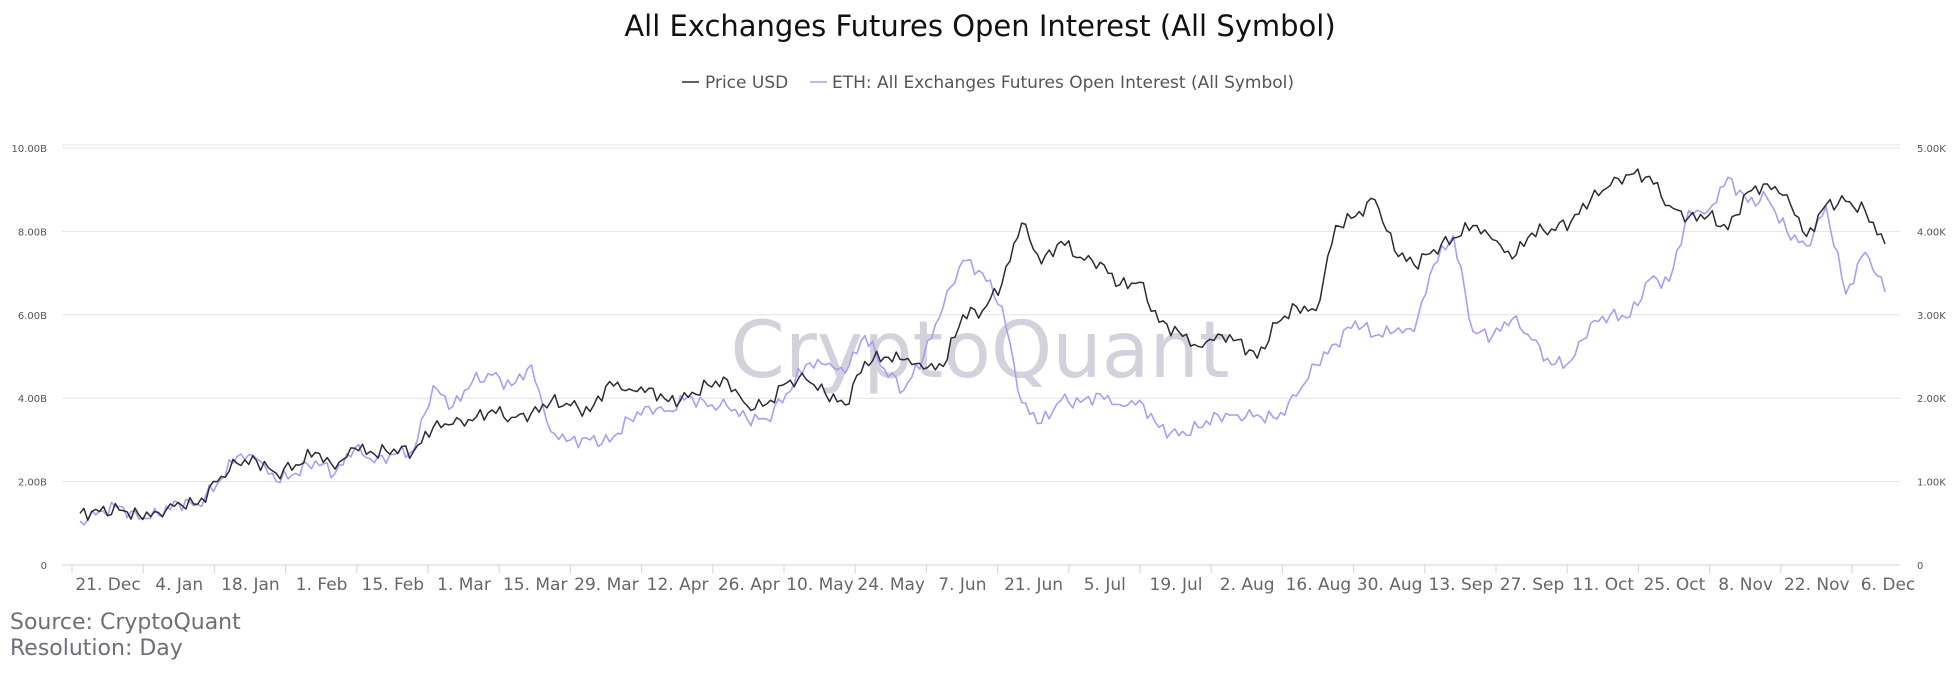  Describe the element at coordinates (107, 585) in the screenshot. I see `x-tick-label: 21. Dec` at that location.